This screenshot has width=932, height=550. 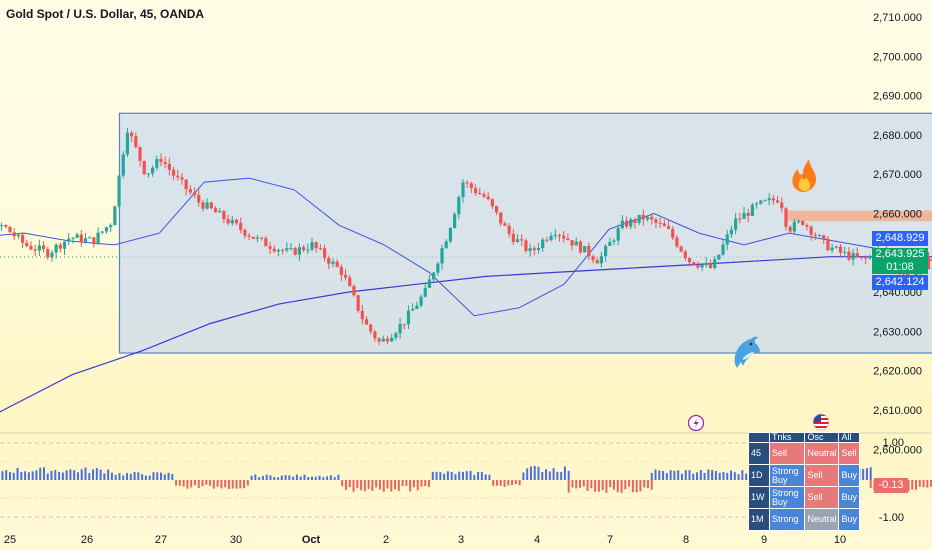 I want to click on us-flag-icon, so click(x=821, y=422).